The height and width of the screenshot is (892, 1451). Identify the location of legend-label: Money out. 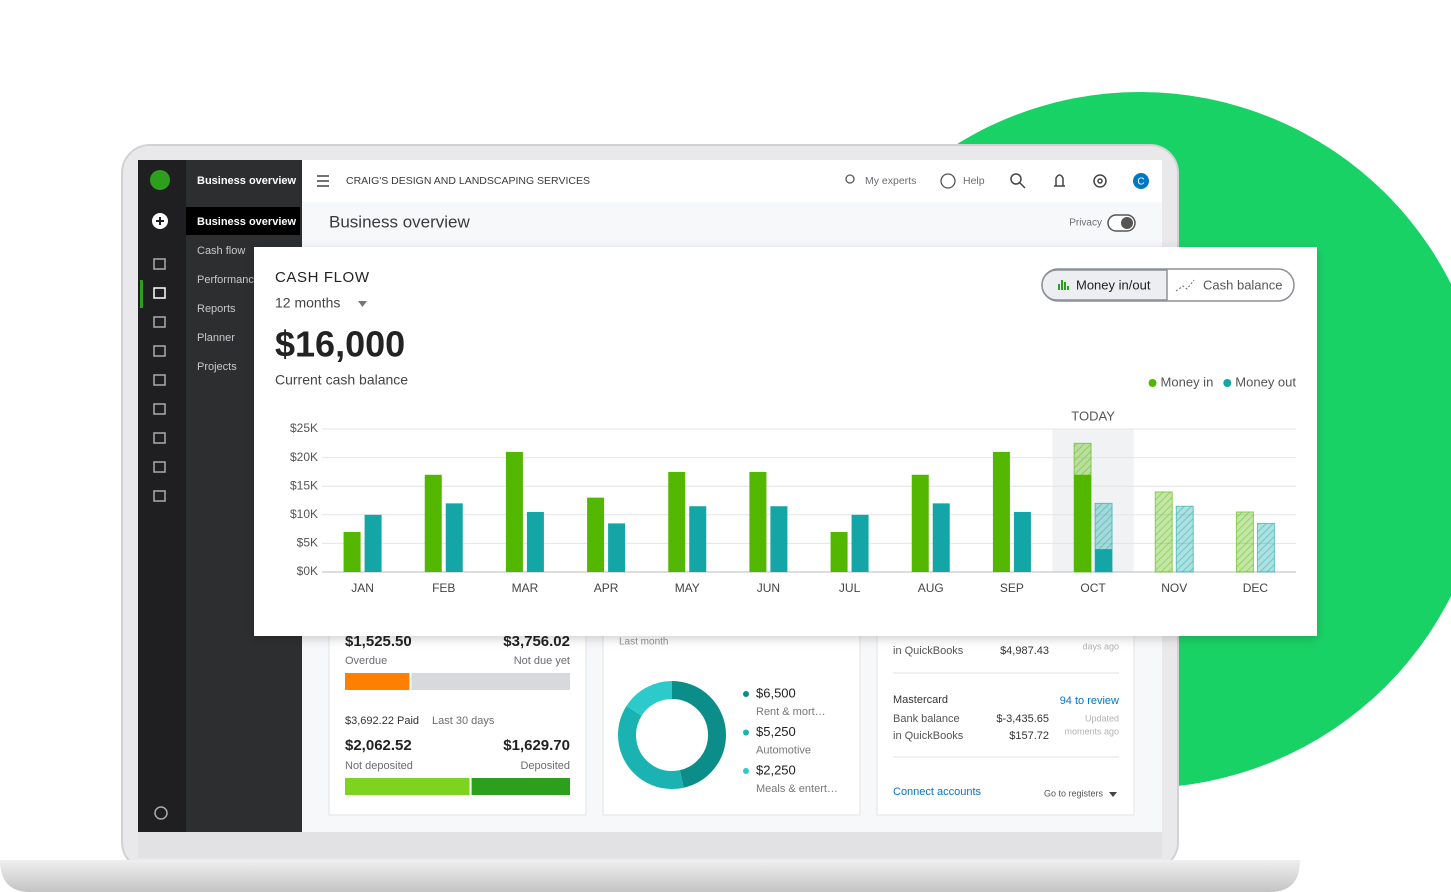
(1265, 381).